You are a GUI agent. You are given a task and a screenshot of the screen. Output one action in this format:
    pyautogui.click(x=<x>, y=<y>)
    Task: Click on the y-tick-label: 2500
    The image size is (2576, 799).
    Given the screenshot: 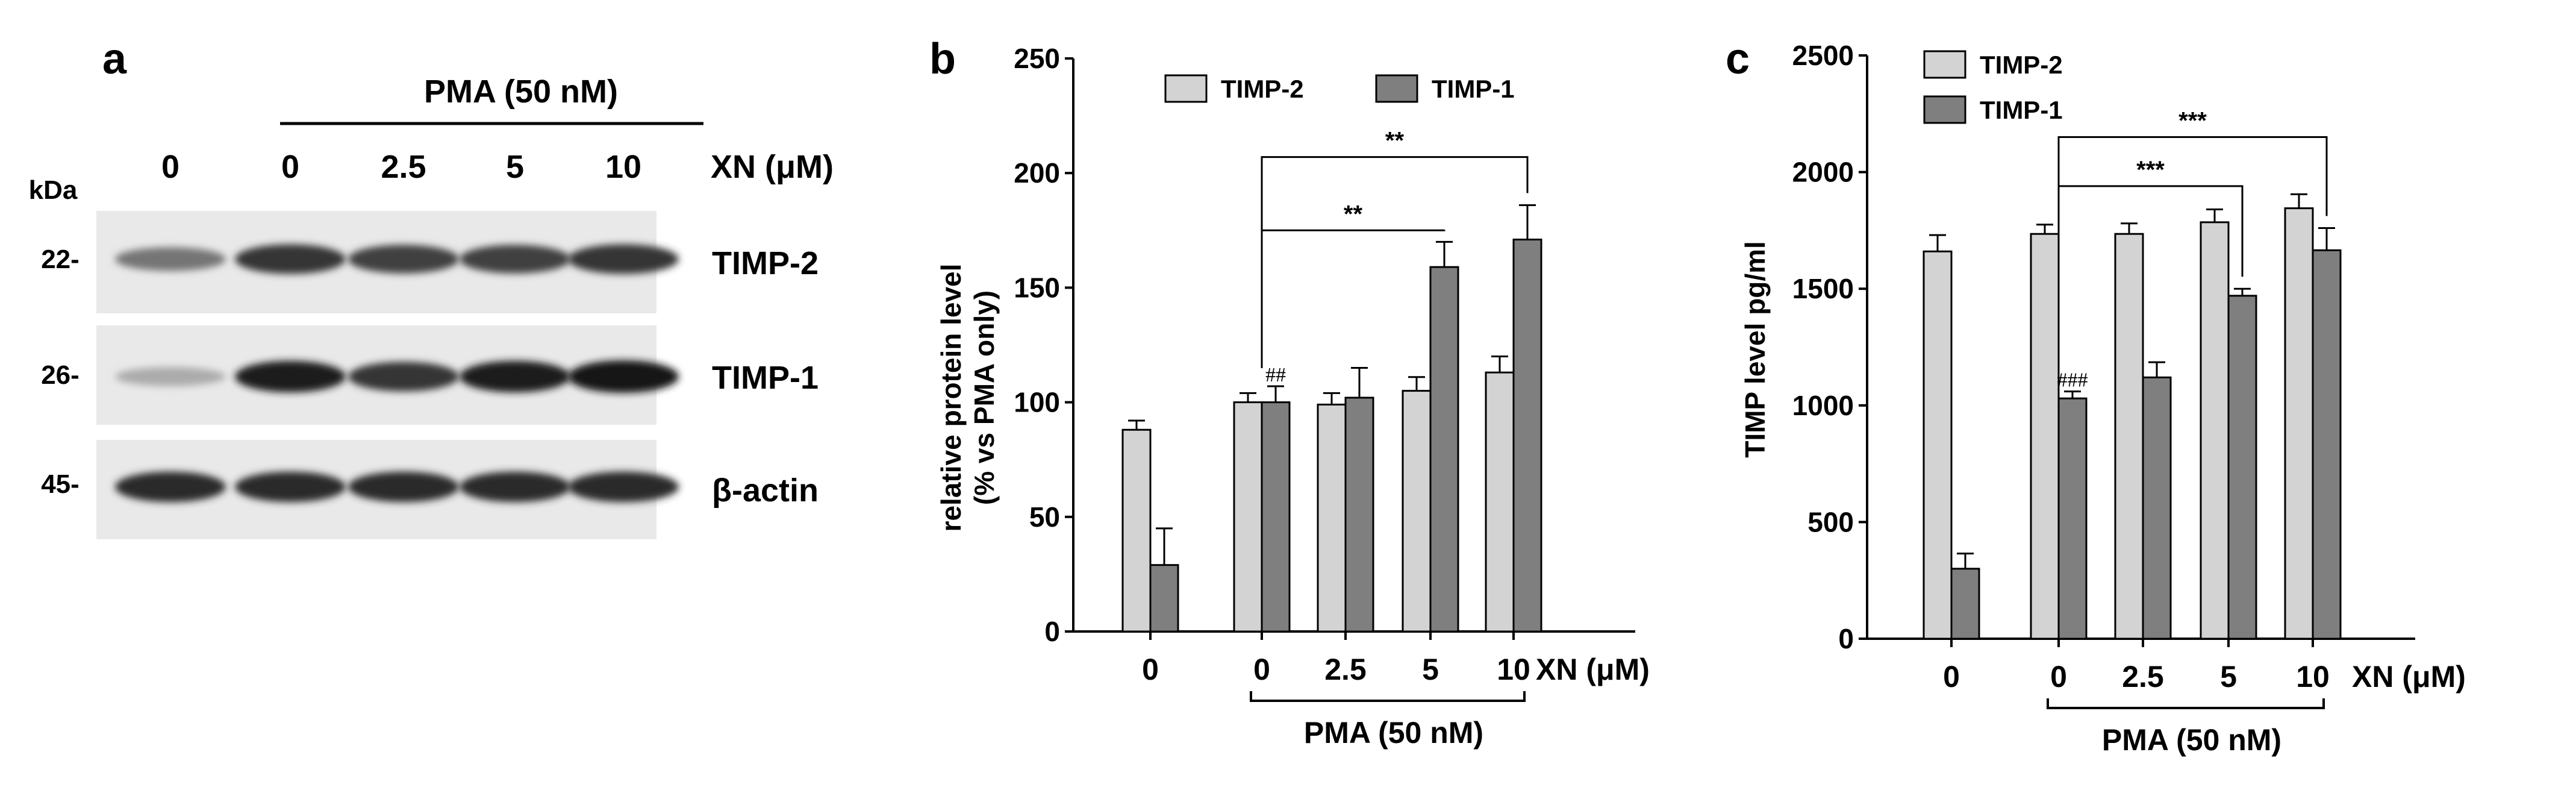 What is the action you would take?
    pyautogui.click(x=1823, y=55)
    